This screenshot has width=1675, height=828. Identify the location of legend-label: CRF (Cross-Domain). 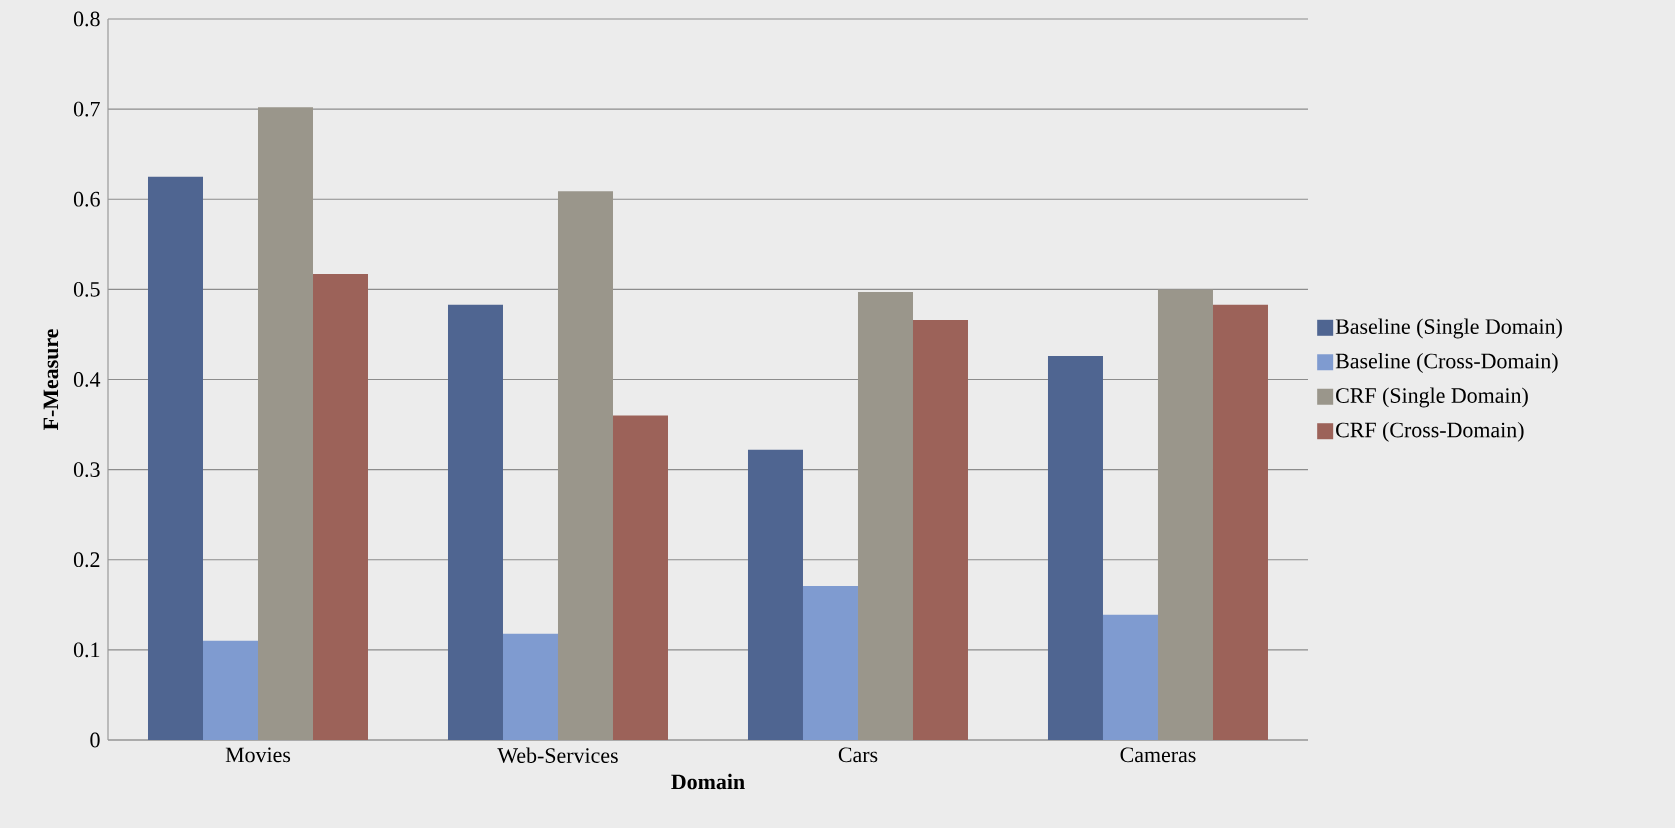
(1430, 431).